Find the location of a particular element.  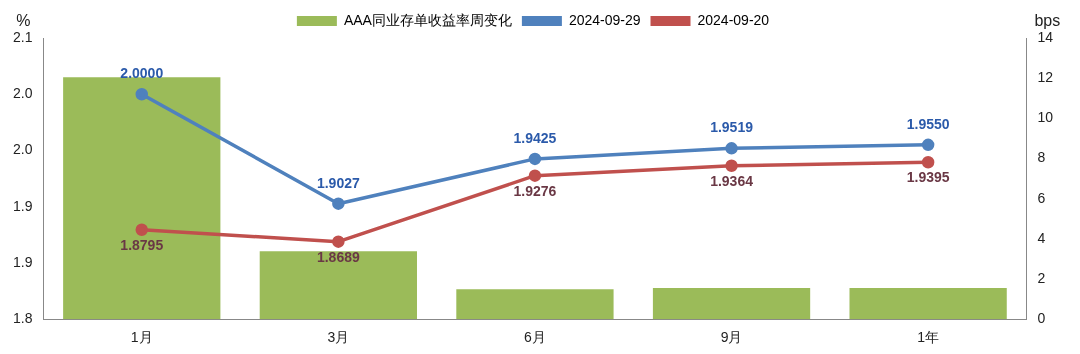

y2-tick-label: 6 is located at coordinates (1041, 197).